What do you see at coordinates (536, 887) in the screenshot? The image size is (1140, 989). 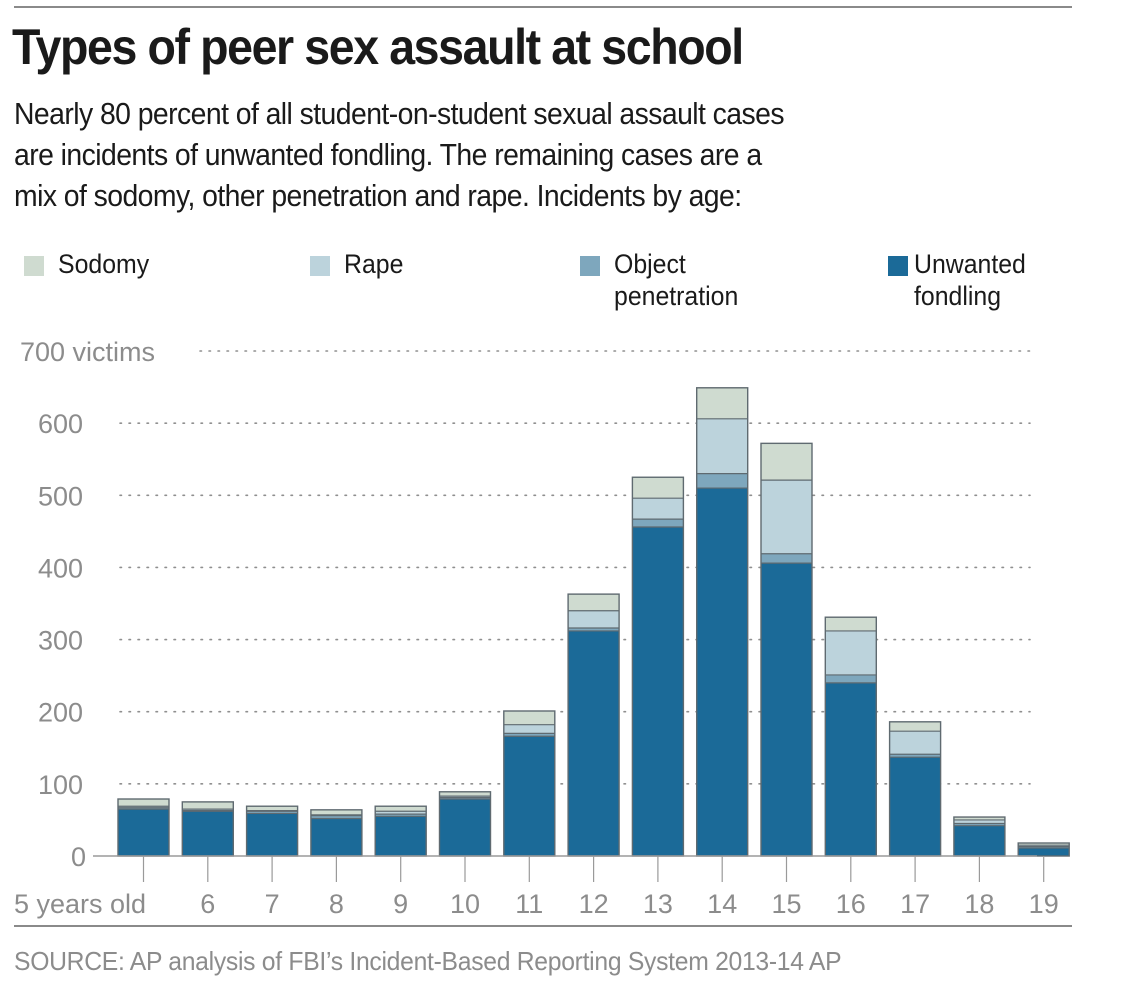 I see `x-axis: 5 years old 6 7 8 9 10 11 12 13 14 15 16 17 18 19` at bounding box center [536, 887].